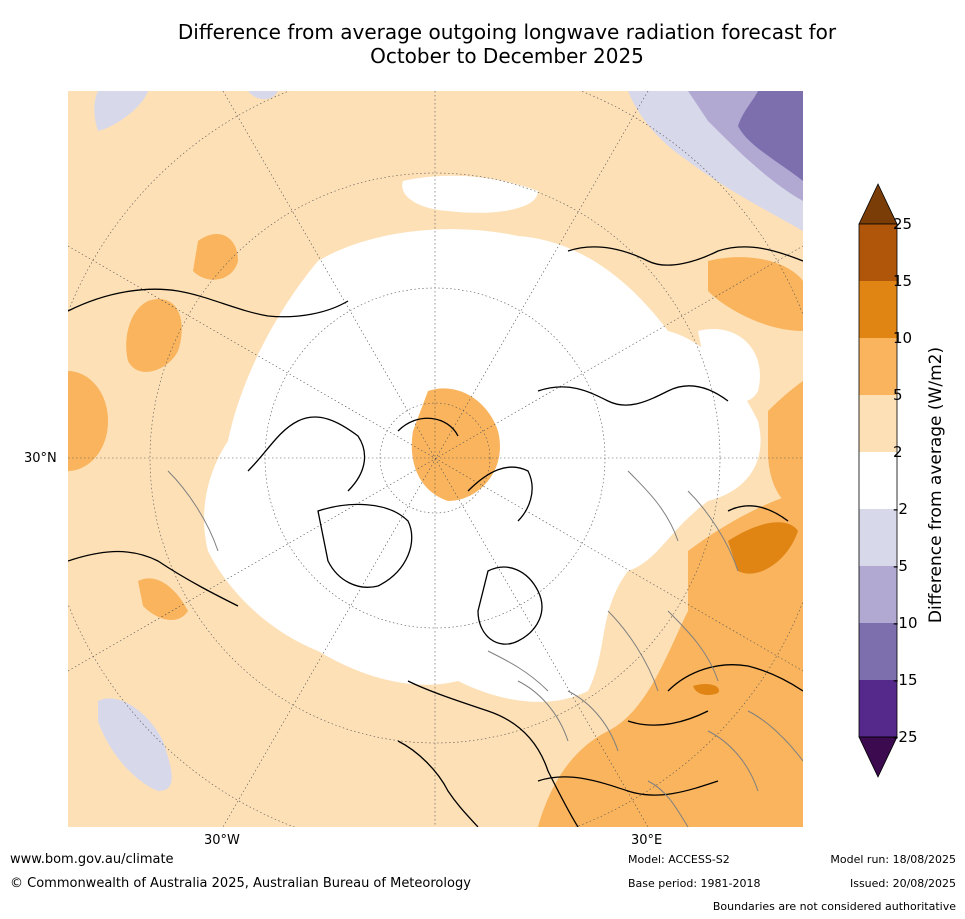 Image resolution: width=965 pixels, height=919 pixels. Describe the element at coordinates (903, 338) in the screenshot. I see `colorbar-tick-label: 10` at that location.